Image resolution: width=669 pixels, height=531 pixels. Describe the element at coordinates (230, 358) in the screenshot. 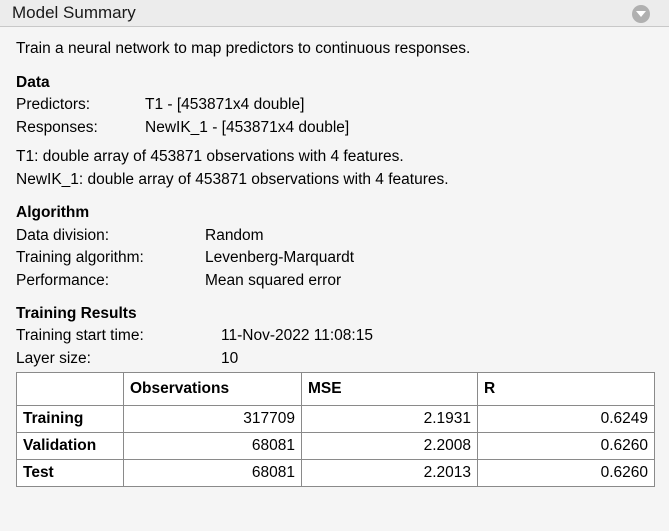

I see `layer-size-value: 10` at that location.